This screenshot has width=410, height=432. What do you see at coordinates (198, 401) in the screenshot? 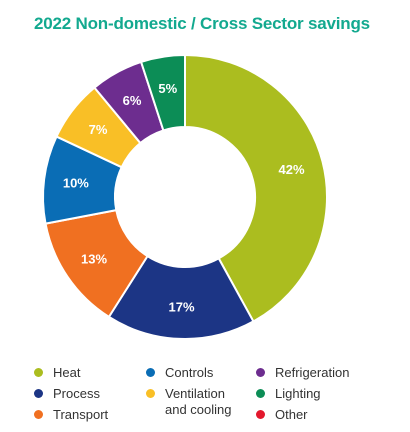
I see `legend-label: Ventilation and cooling` at bounding box center [198, 401].